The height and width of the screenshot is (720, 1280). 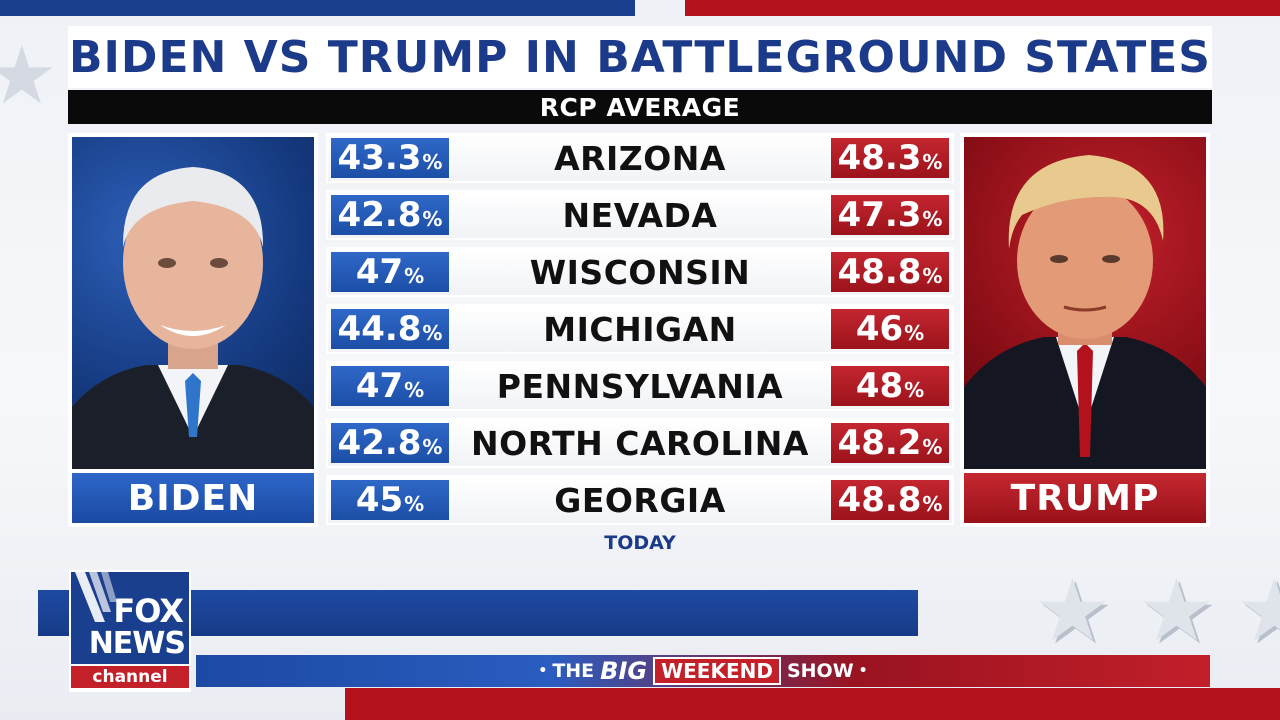 I want to click on trump-percent: 48.3%, so click(x=890, y=158).